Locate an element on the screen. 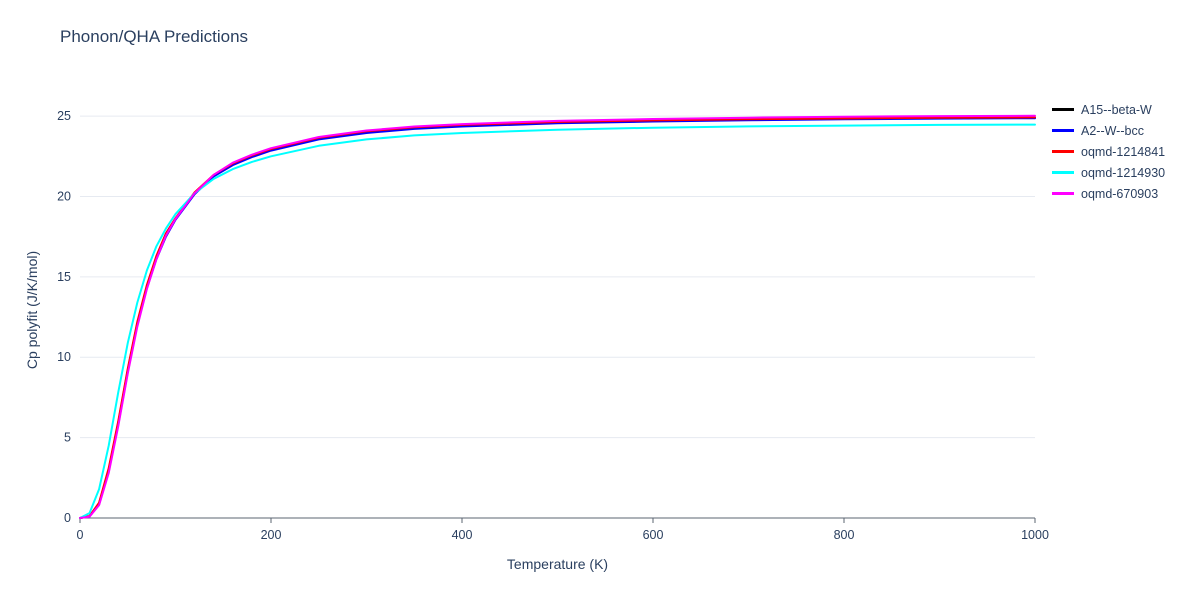 This screenshot has width=1200, height=600. x-tick-label: 400 is located at coordinates (462, 535).